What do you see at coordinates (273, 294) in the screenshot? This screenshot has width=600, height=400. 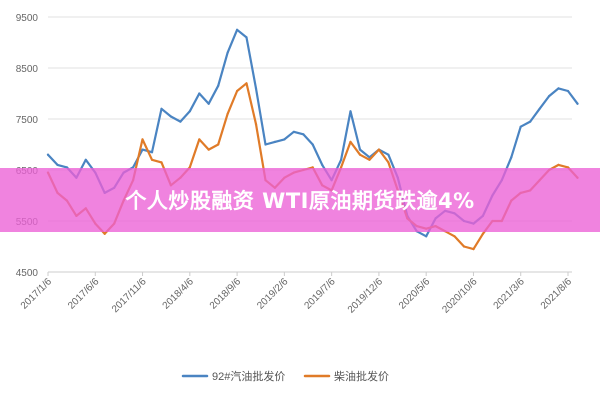 I see `x-tick-label: 2019/2/6` at bounding box center [273, 294].